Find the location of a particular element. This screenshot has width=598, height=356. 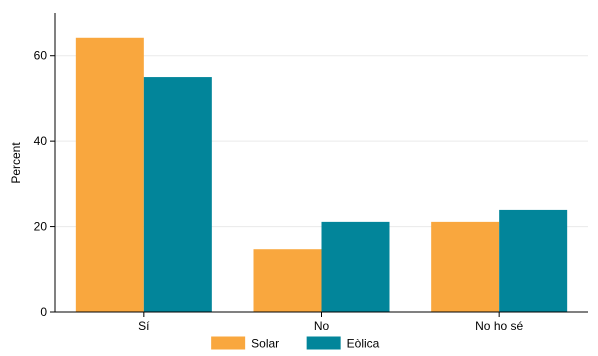

legend-label: Solar is located at coordinates (265, 344).